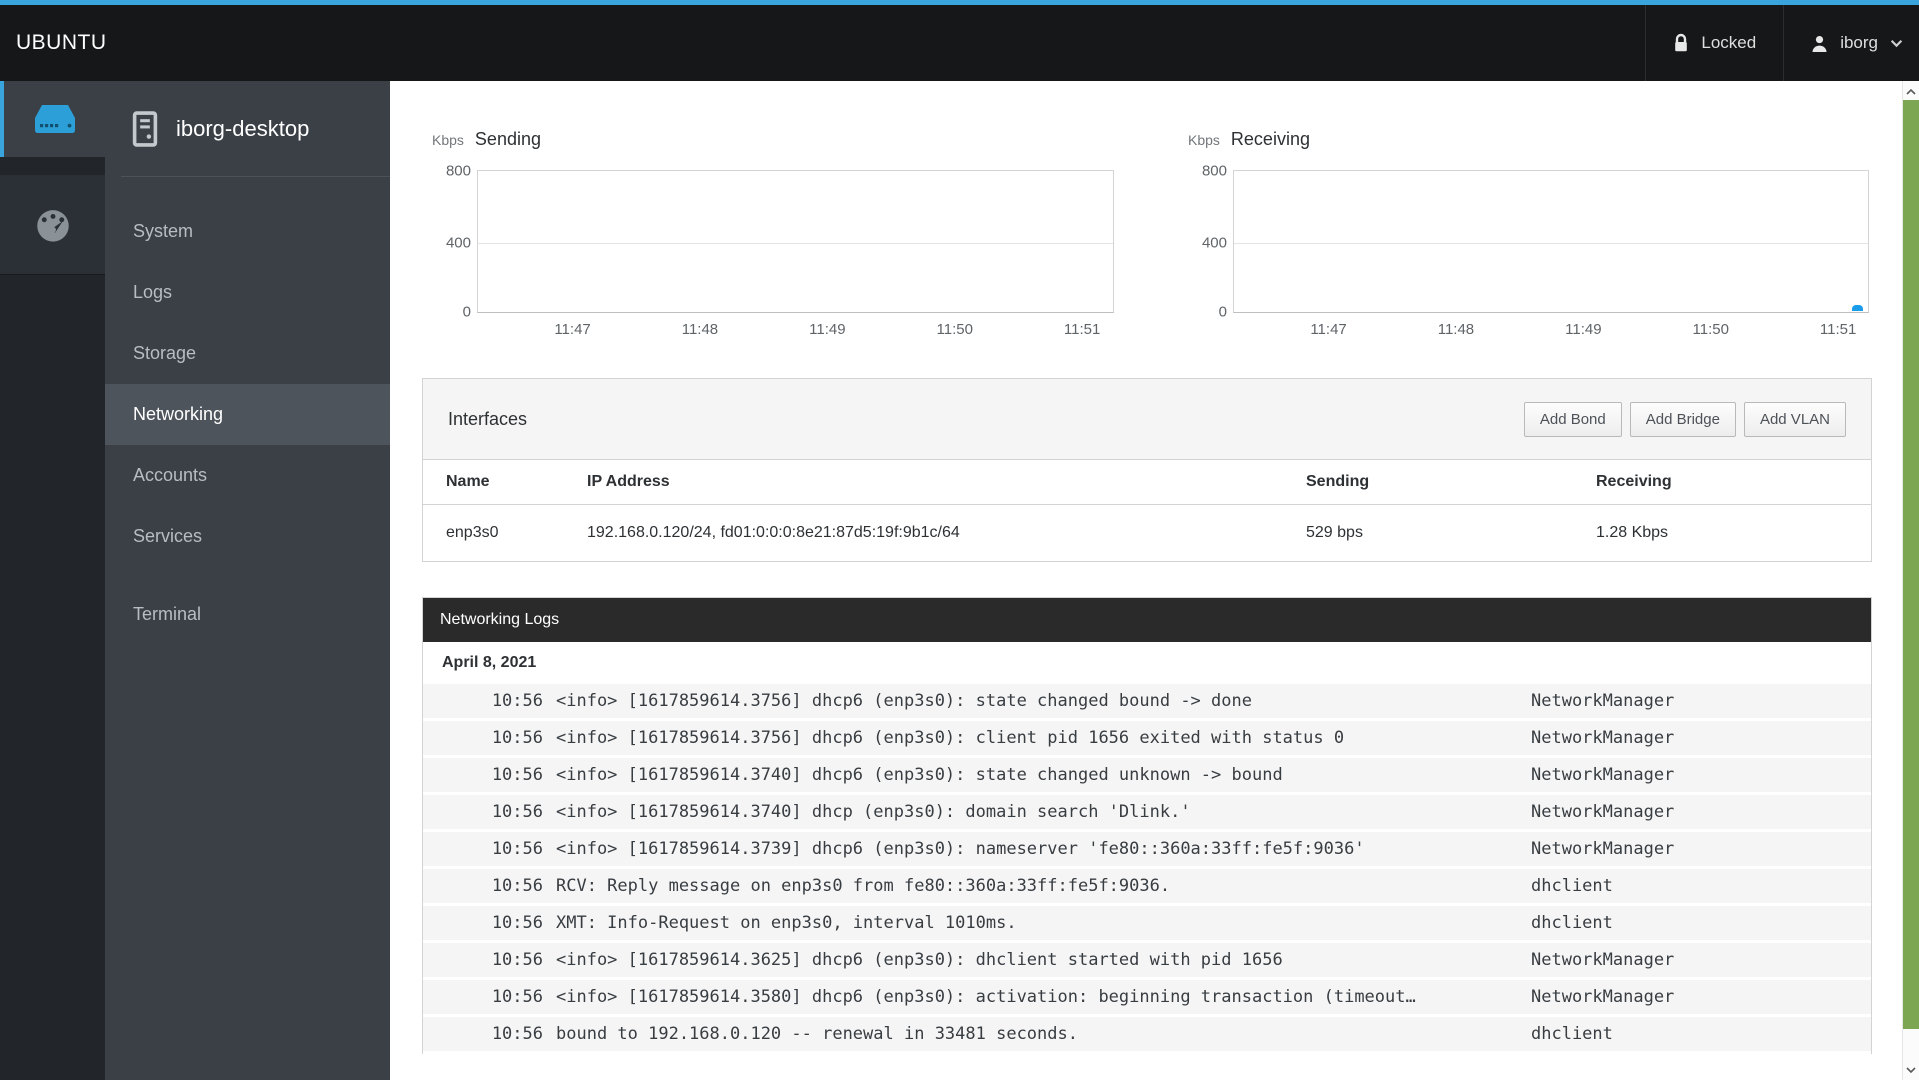 The image size is (1919, 1080). I want to click on scrollbar-thumb, so click(1911, 564).